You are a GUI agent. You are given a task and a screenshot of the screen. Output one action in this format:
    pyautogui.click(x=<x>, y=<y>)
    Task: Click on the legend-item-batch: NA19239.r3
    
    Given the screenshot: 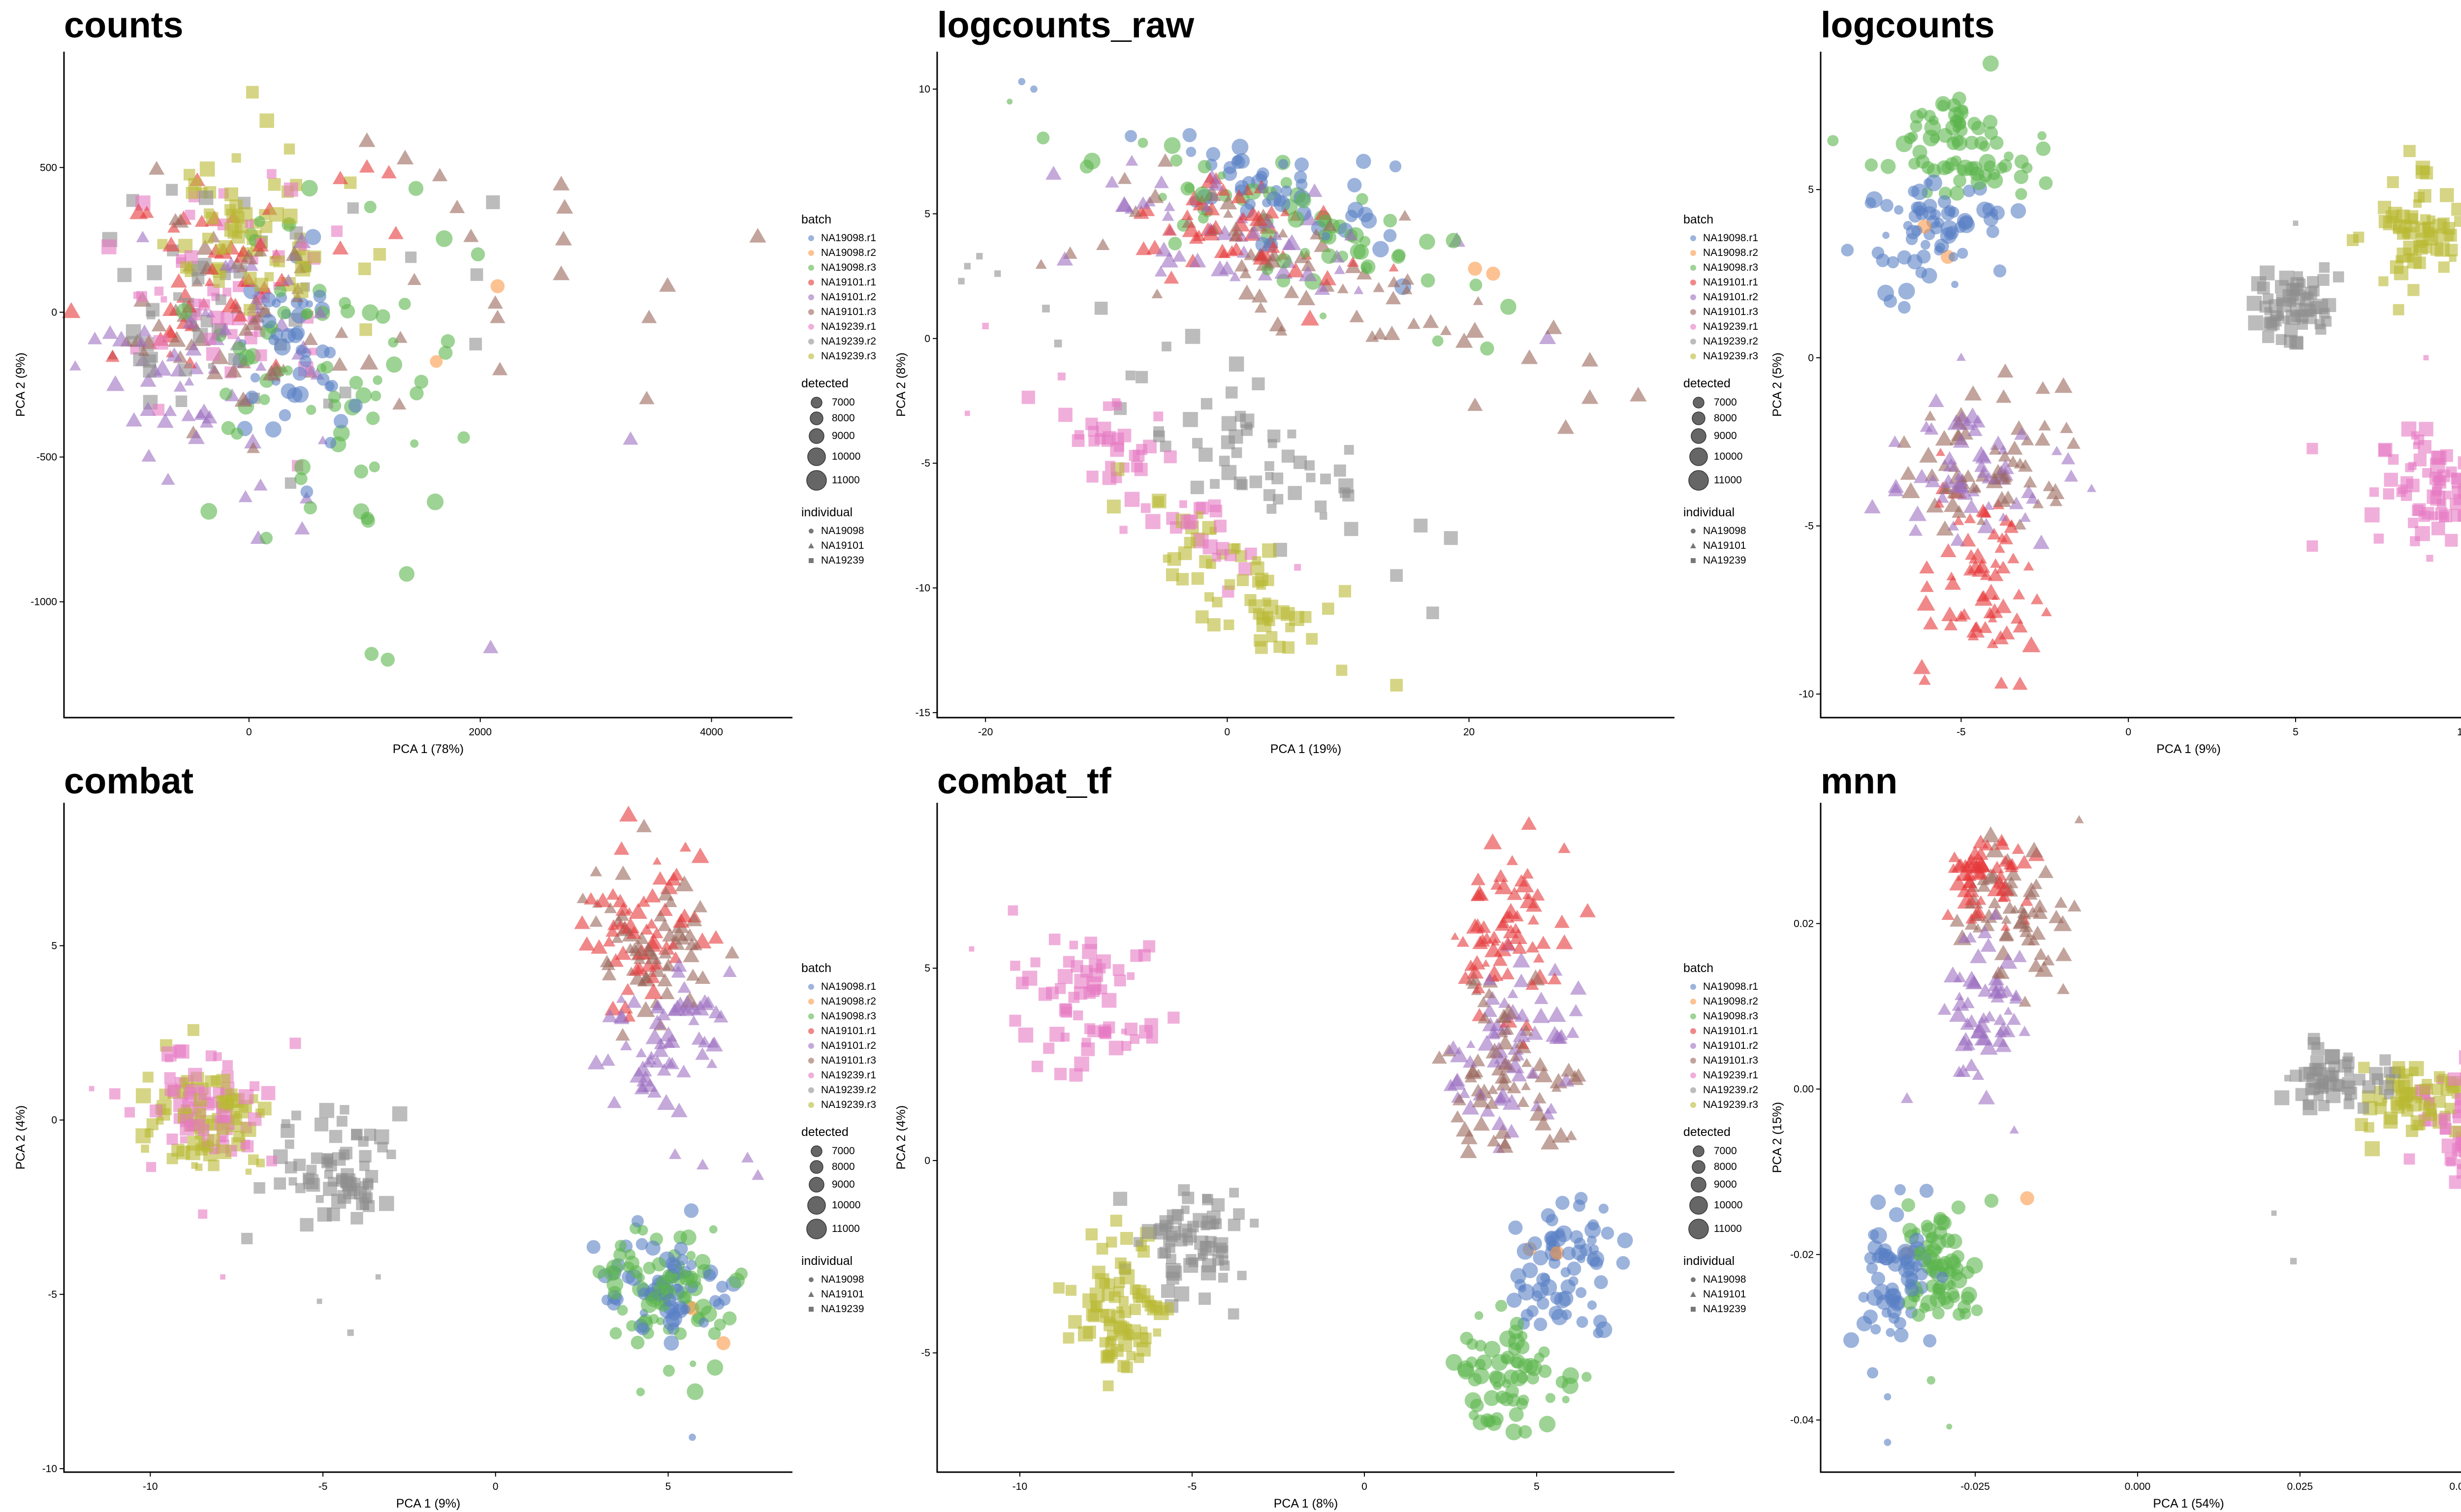 What is the action you would take?
    pyautogui.click(x=1720, y=356)
    